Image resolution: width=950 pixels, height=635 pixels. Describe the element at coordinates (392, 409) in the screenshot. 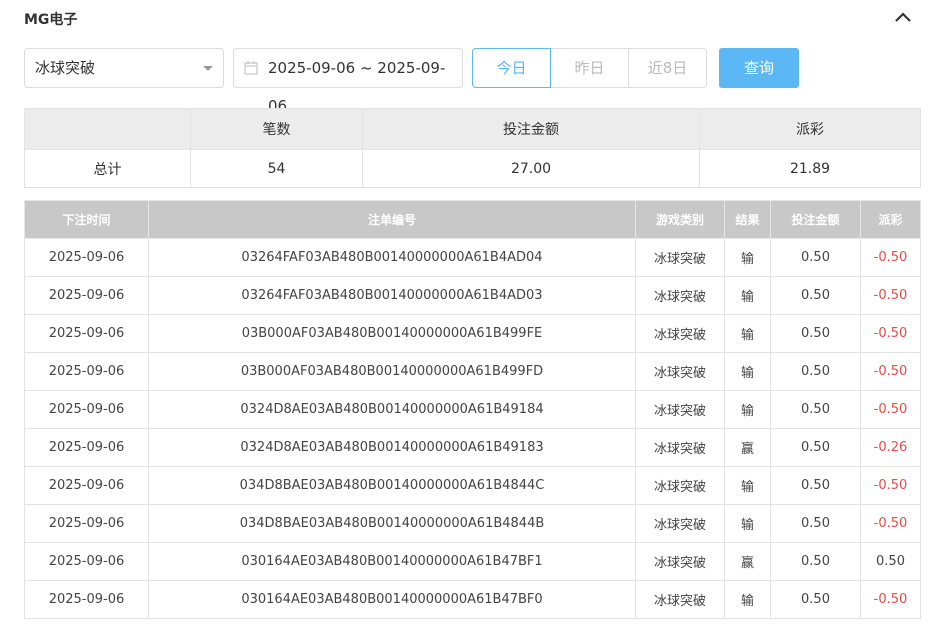

I see `bet-cell: 0324D8AE03AB480B00140000000A61B49184` at that location.